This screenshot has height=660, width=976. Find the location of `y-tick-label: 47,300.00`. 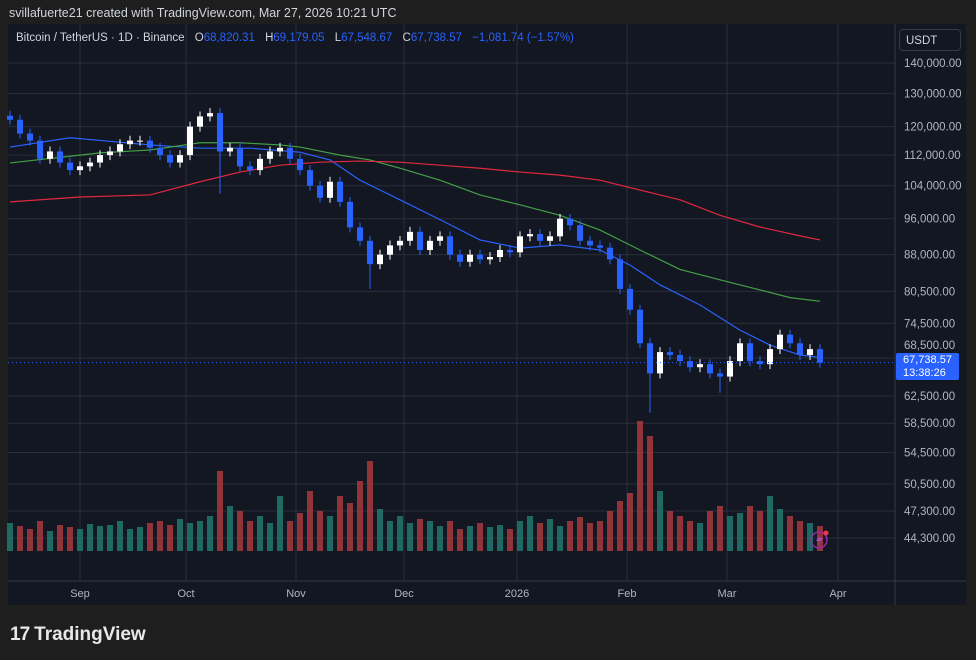

y-tick-label: 47,300.00 is located at coordinates (929, 512).